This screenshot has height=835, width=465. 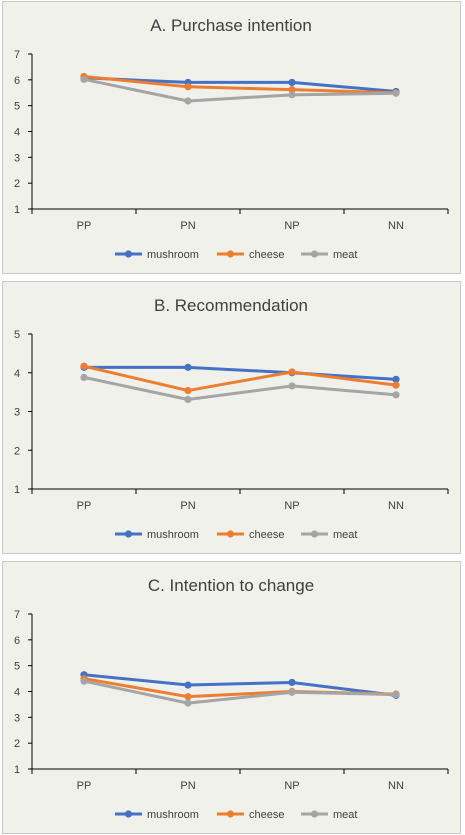 I want to click on chart-title: A. Purchase intention, so click(x=231, y=25).